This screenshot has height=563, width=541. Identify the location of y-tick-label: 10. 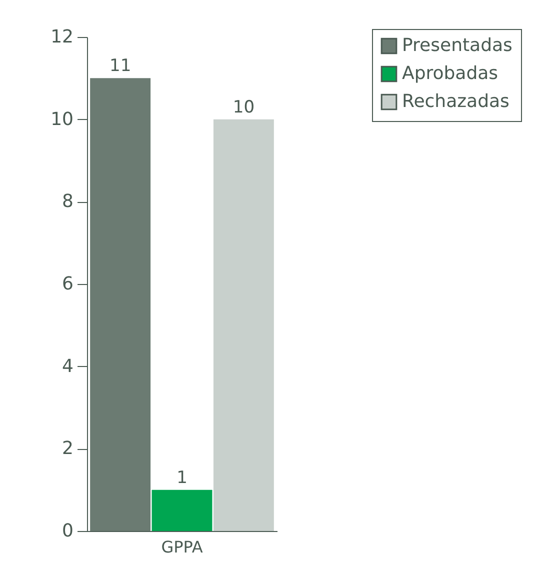
(62, 119).